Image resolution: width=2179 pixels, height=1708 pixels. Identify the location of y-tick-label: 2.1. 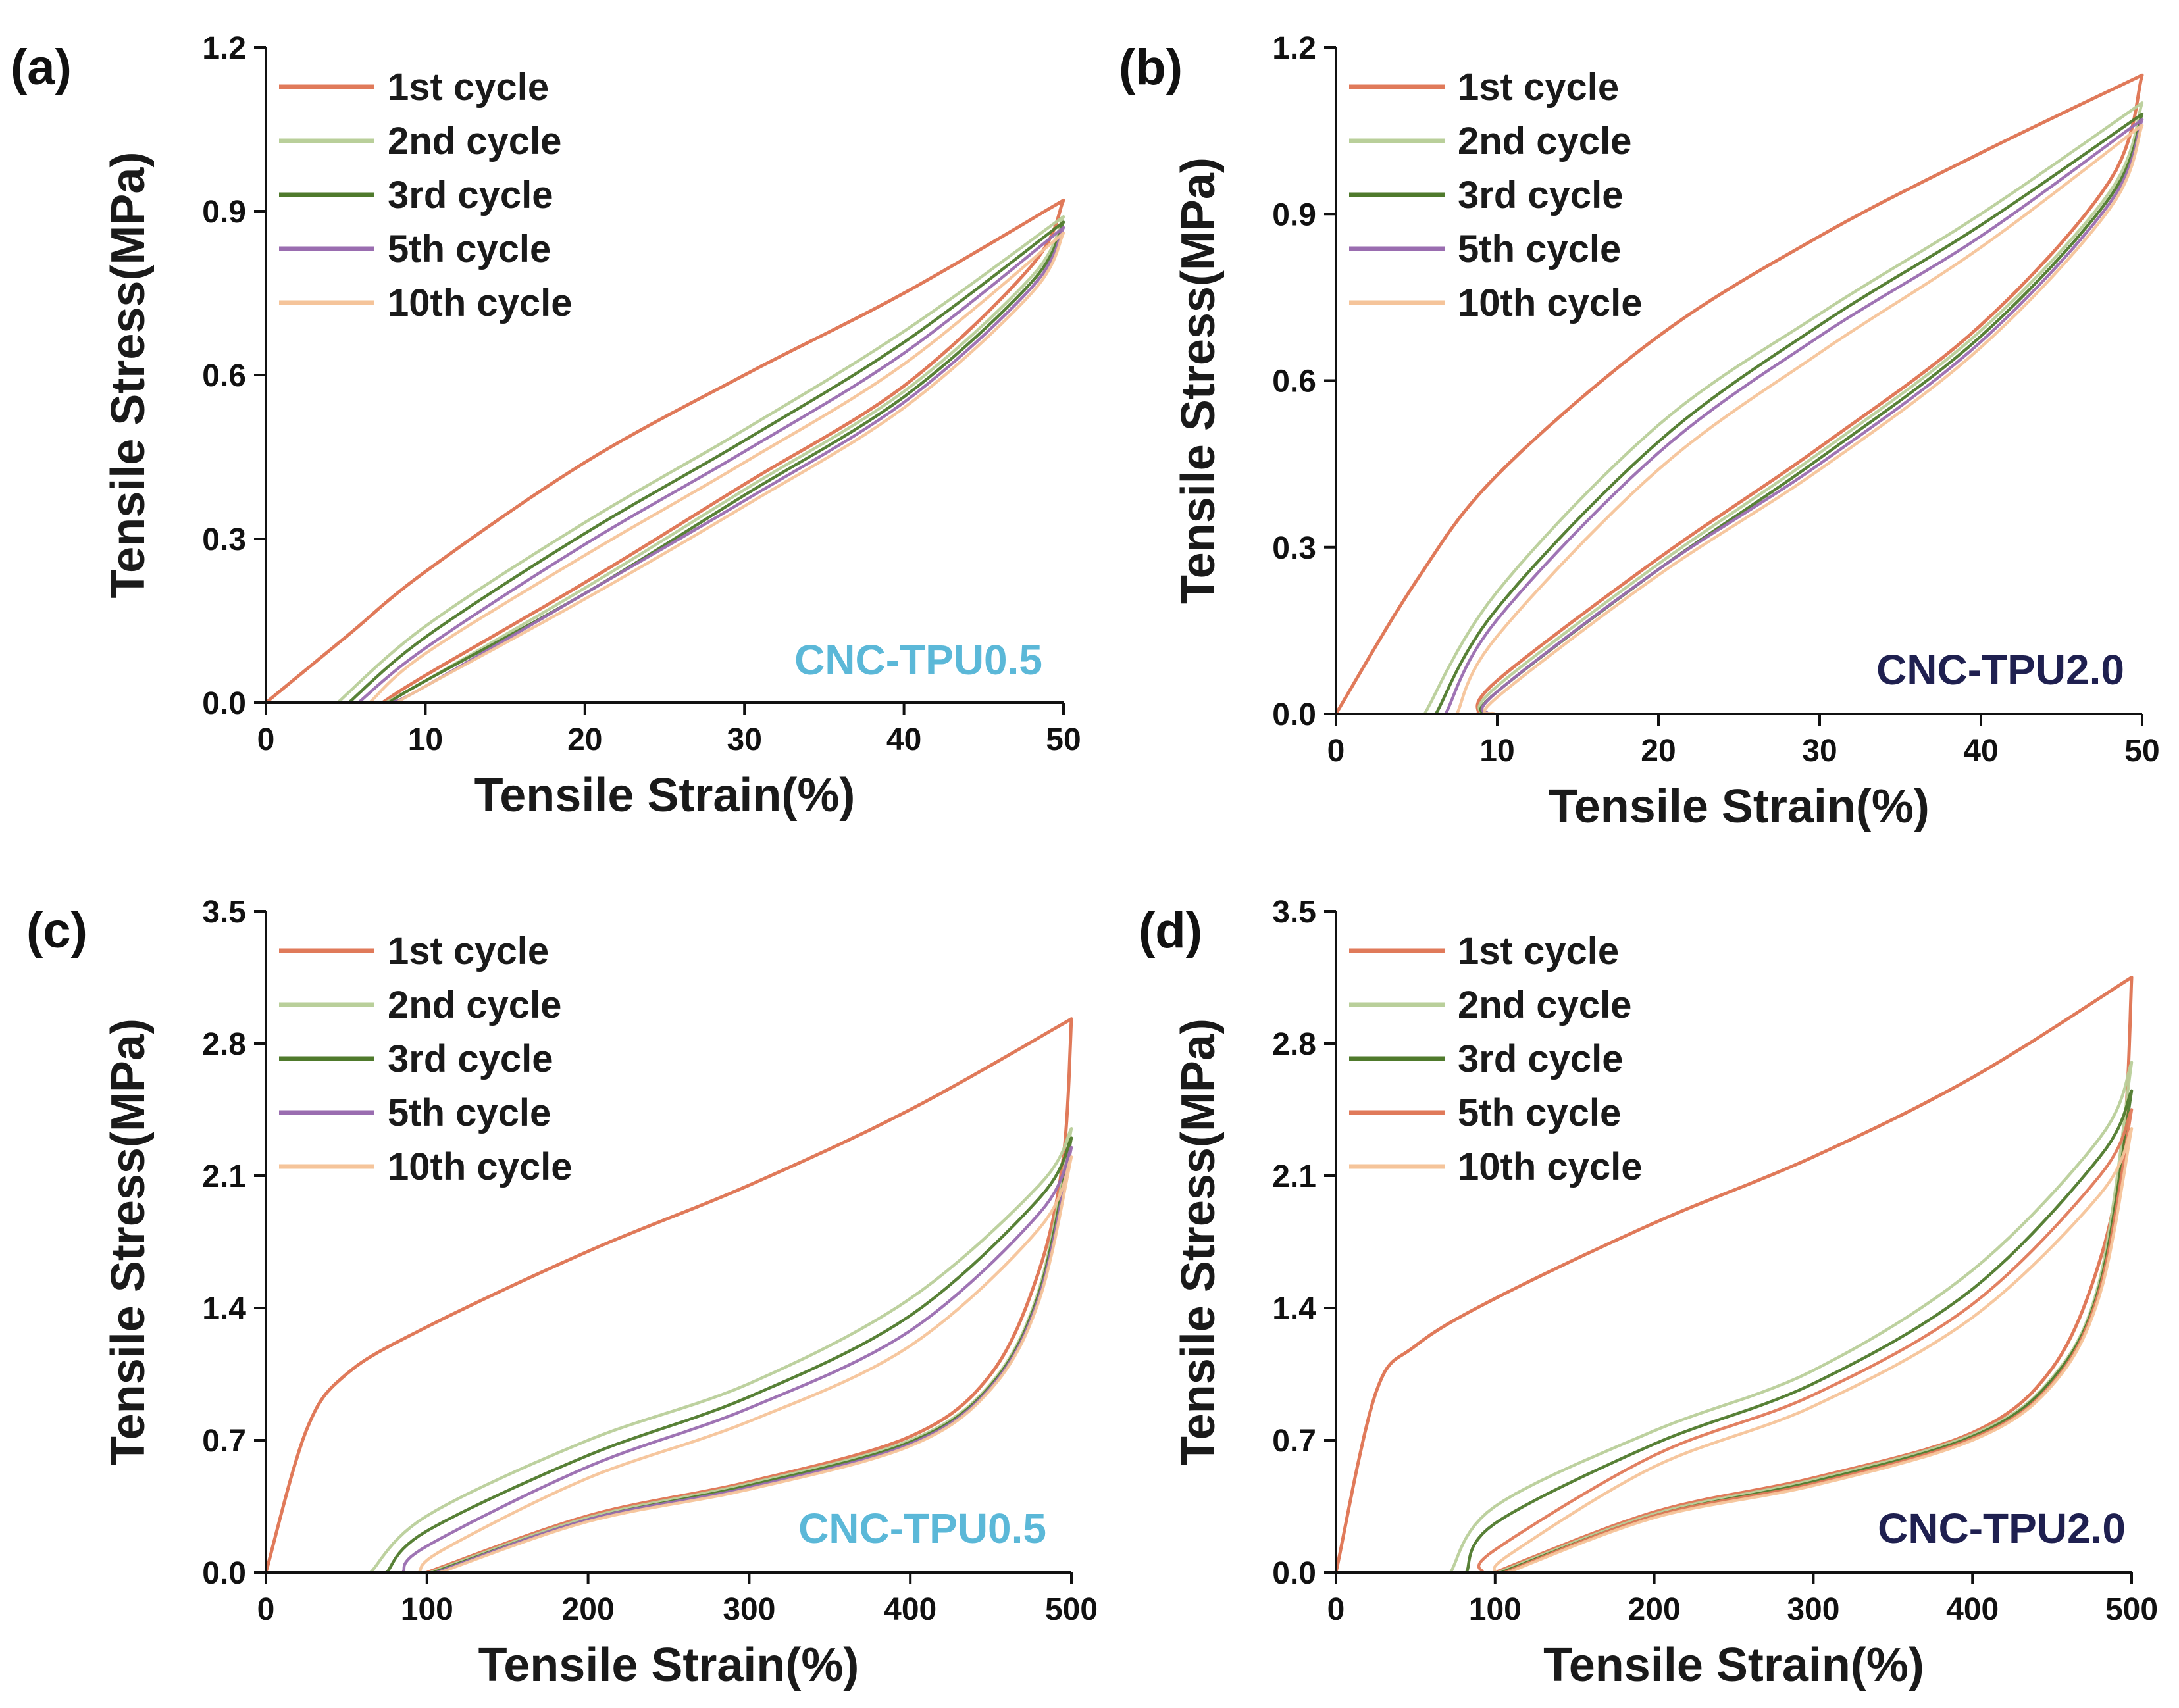
(224, 1176).